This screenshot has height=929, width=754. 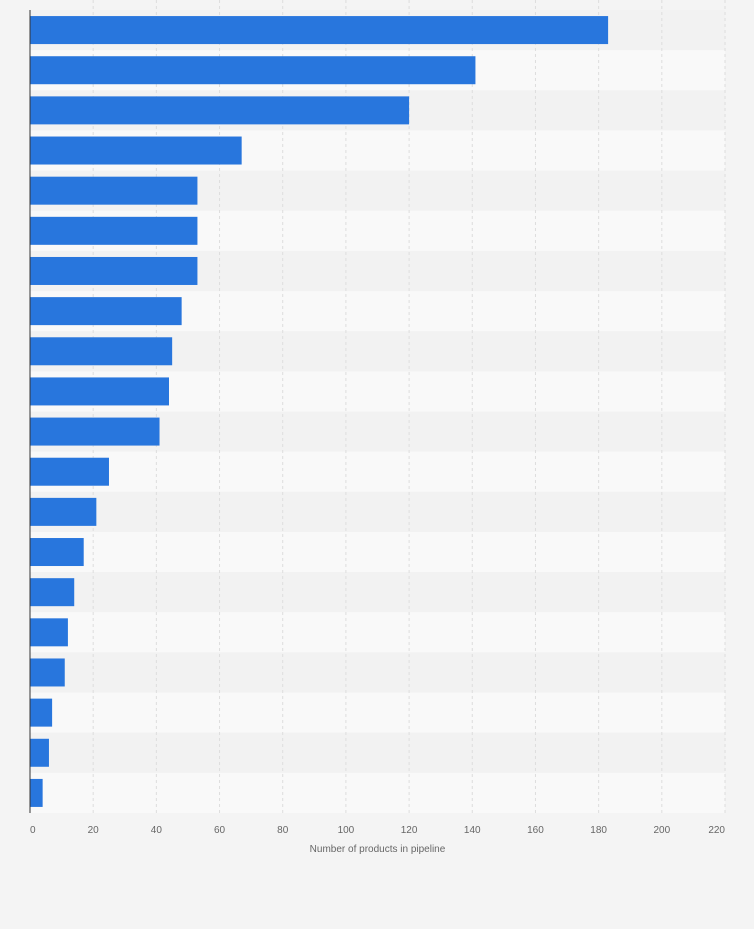 What do you see at coordinates (33, 830) in the screenshot?
I see `x-tick-label: 0` at bounding box center [33, 830].